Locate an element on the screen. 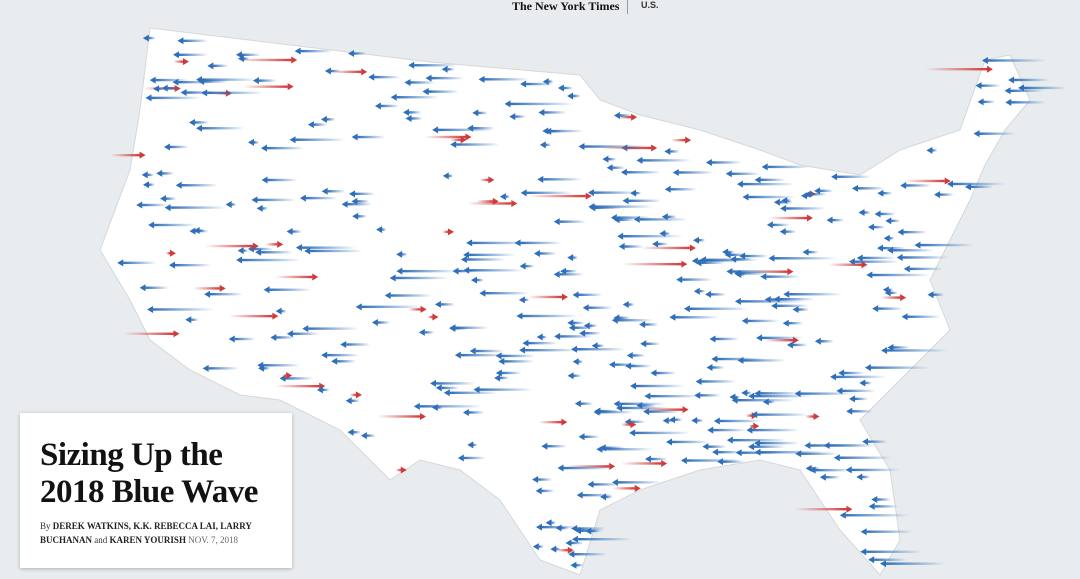 The width and height of the screenshot is (1080, 579). logo: The New York Times is located at coordinates (566, 6).